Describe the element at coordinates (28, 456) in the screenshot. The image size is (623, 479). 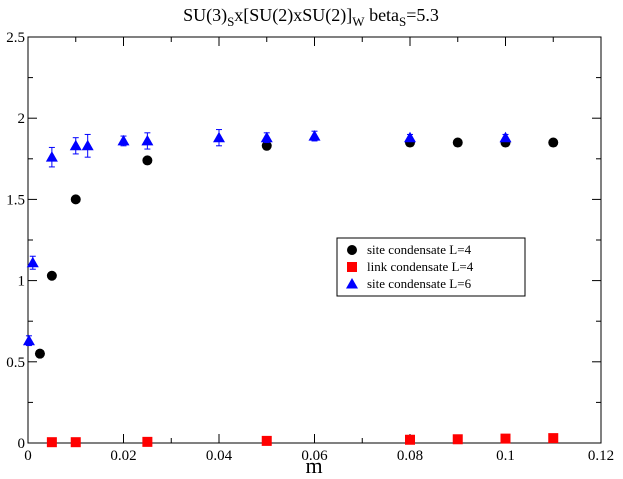
I see `x-tick-label: 0` at that location.